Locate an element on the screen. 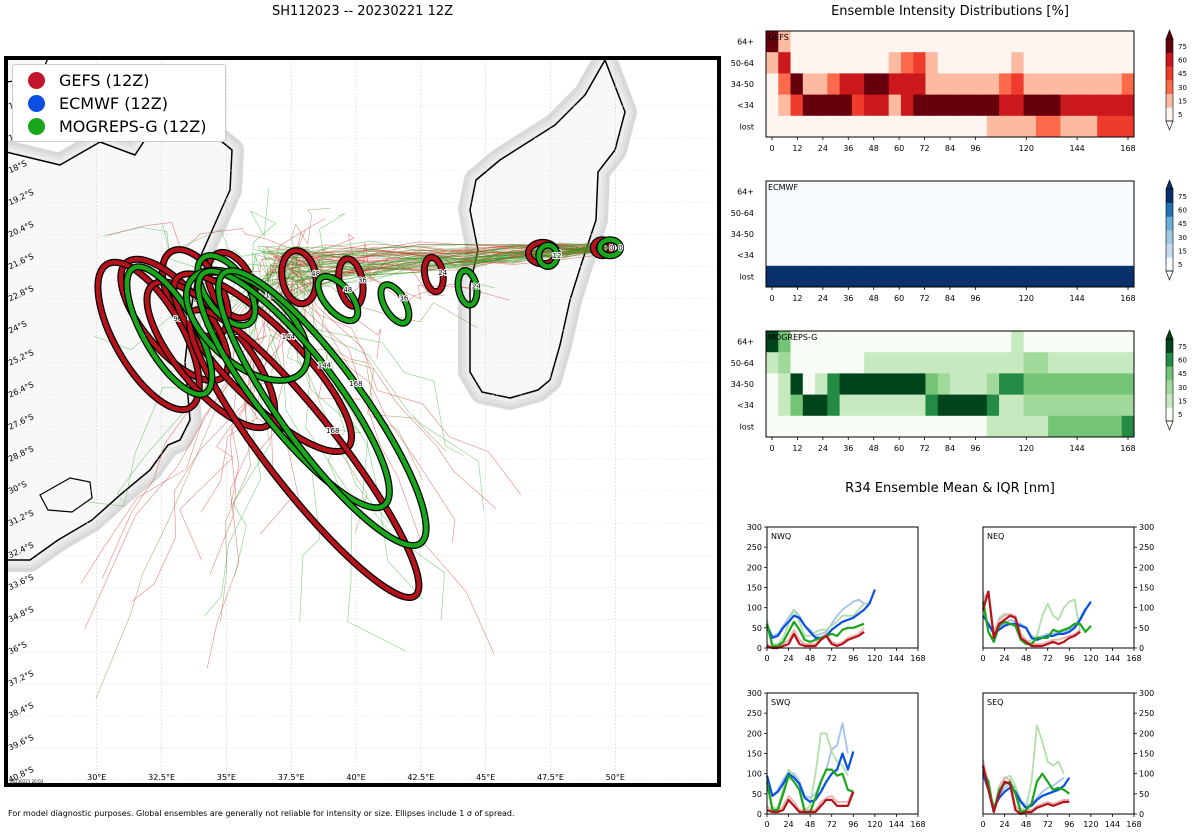 This screenshot has width=1200, height=840. gefs-ellipse is located at coordinates (299, 277).